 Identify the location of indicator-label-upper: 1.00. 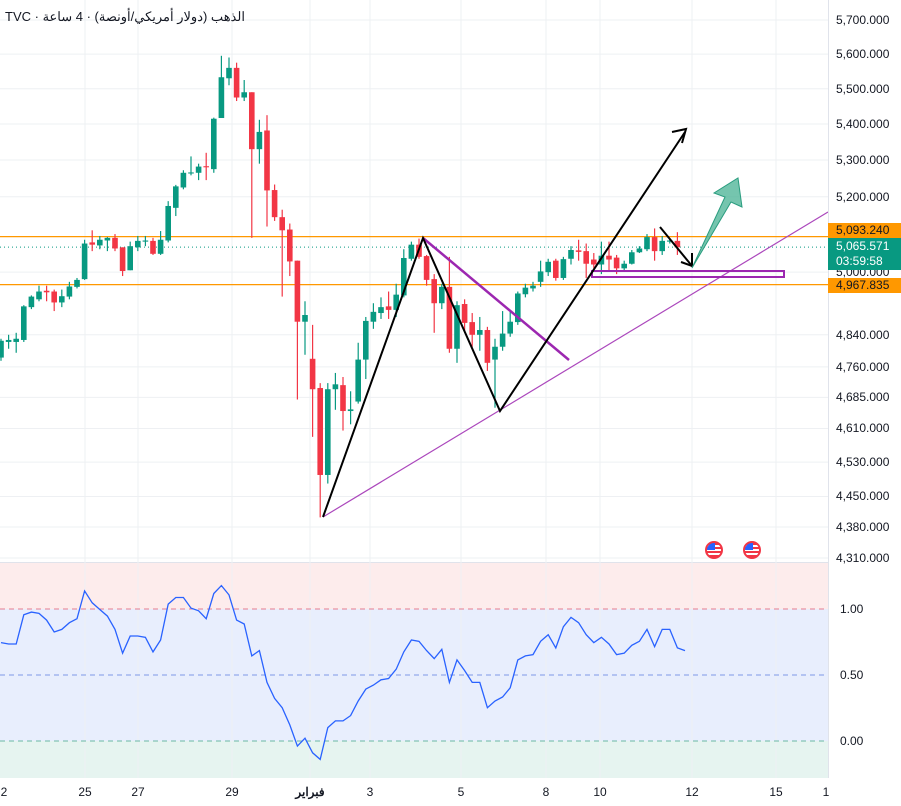
(852, 609).